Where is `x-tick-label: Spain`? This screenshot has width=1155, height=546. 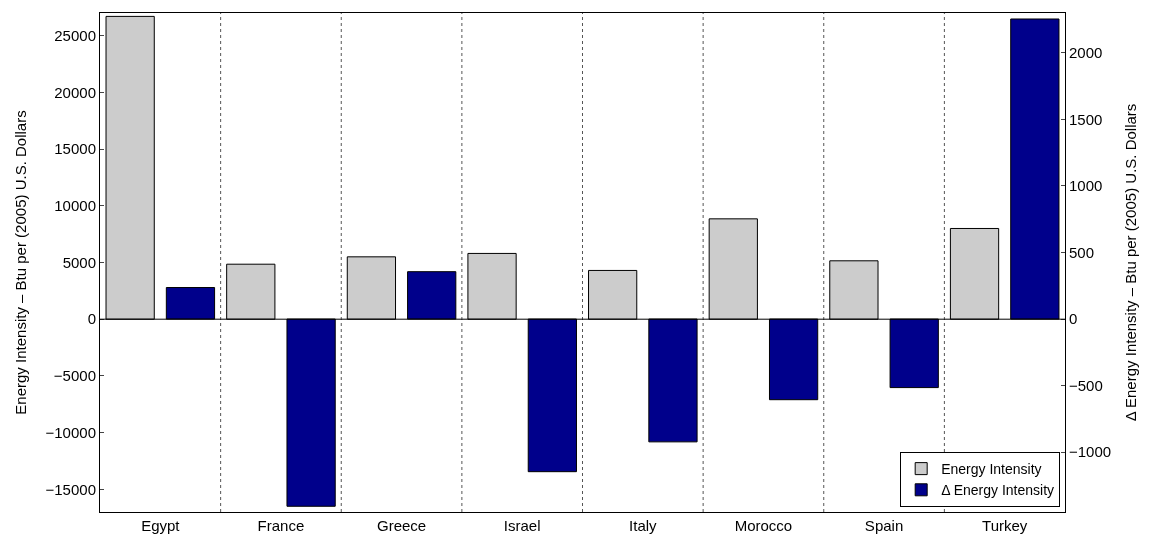 x-tick-label: Spain is located at coordinates (884, 525).